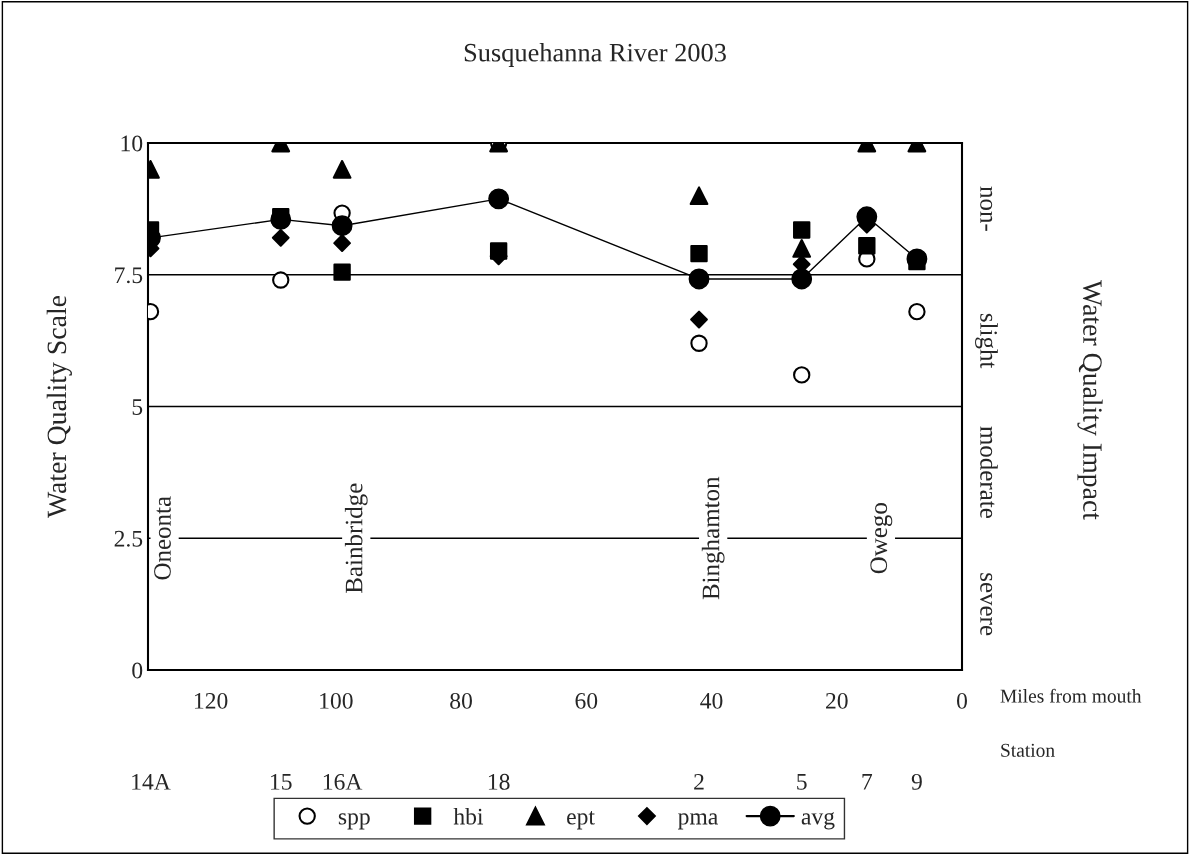 The image size is (1190, 855). What do you see at coordinates (336, 700) in the screenshot?
I see `x-tick-label: 100` at bounding box center [336, 700].